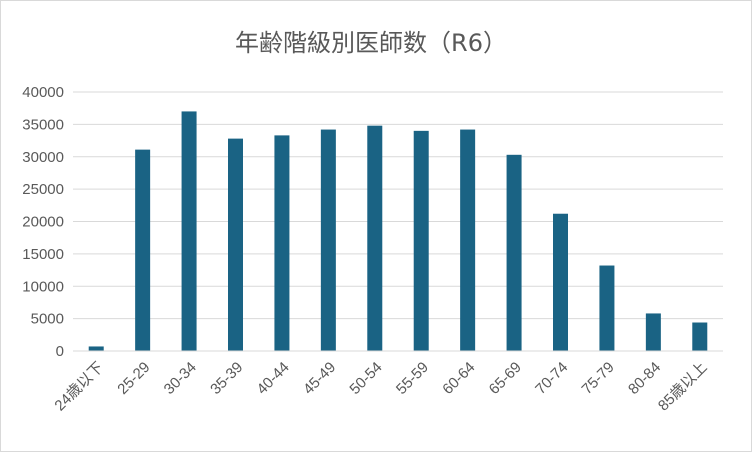 The image size is (752, 453). What do you see at coordinates (371, 43) in the screenshot?
I see `chart-title: 年齢階級別医師数（R6）` at bounding box center [371, 43].